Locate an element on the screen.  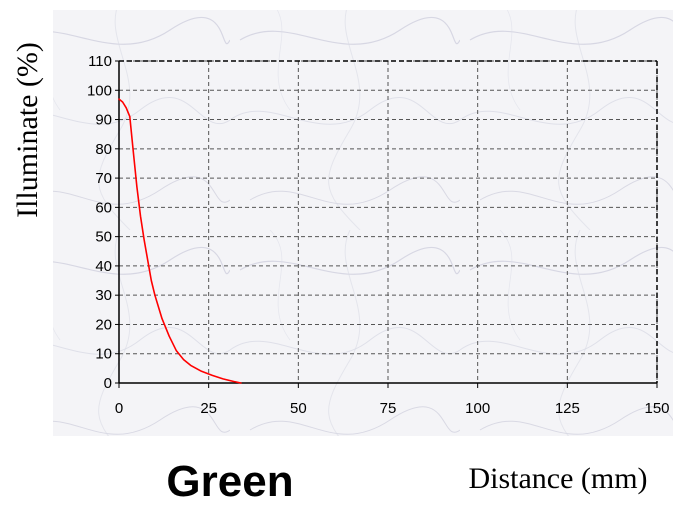
y-tick-label-0: 0 is located at coordinates (108, 383).